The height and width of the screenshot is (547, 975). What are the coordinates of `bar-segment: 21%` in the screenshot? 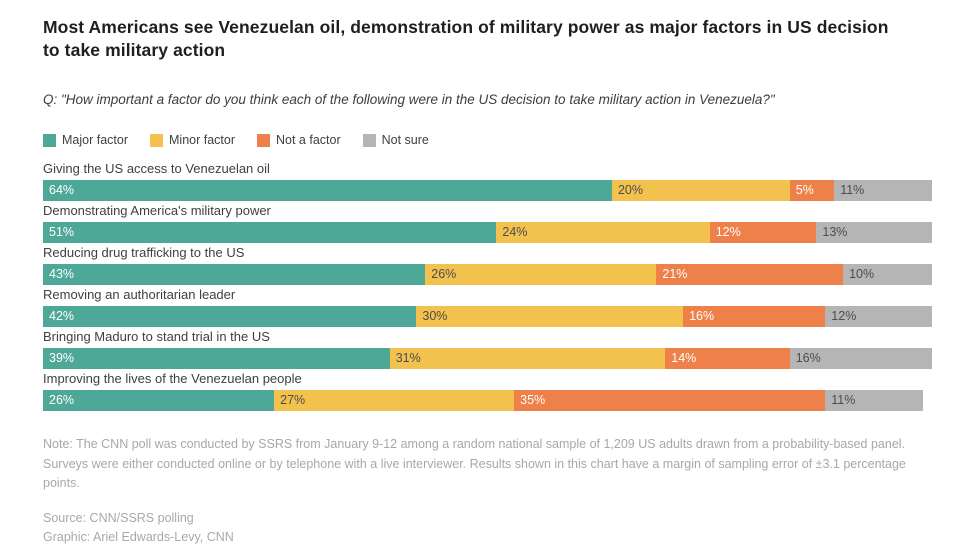 It's located at (750, 275).